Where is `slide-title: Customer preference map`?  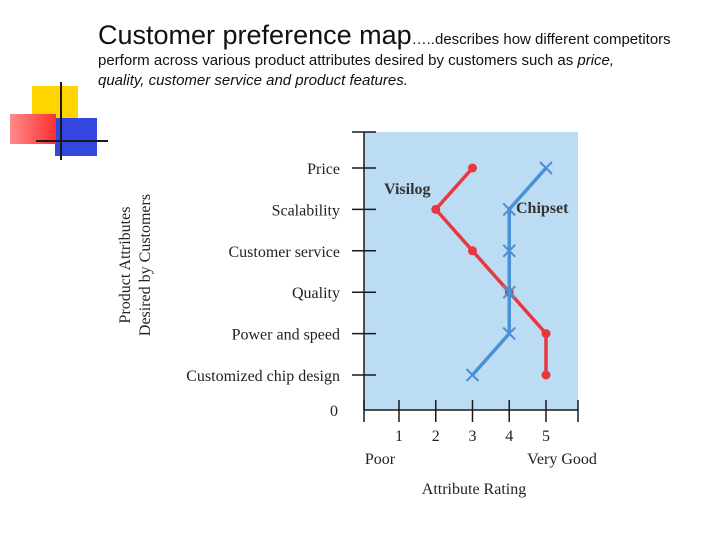
slide-title: Customer preference map is located at coordinates (255, 35).